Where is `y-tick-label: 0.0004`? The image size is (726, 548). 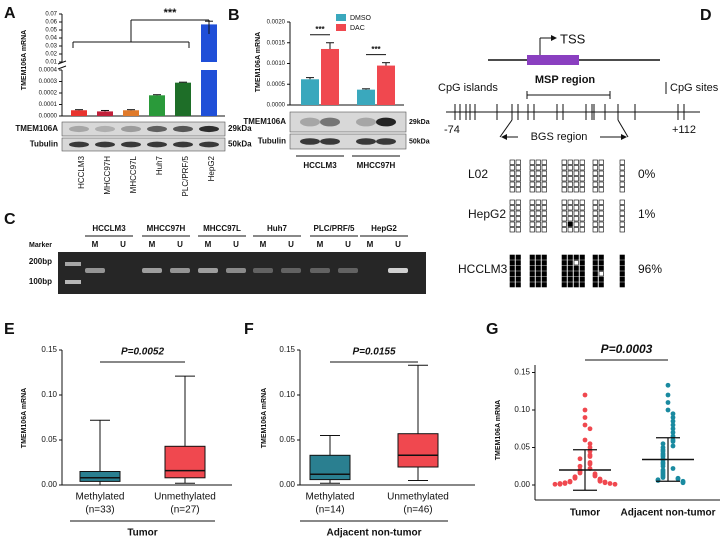
y-tick-label: 0.0004 is located at coordinates (48, 71).